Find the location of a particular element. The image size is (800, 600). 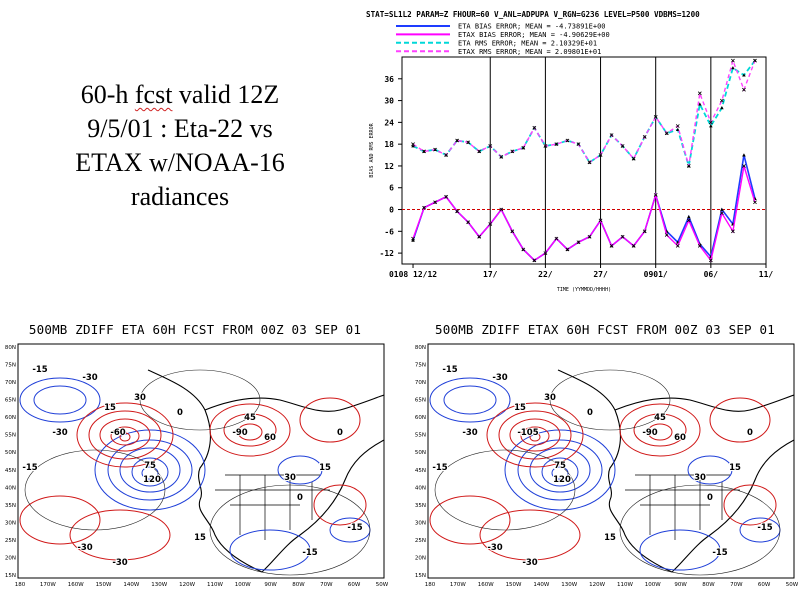

contour-label-13: 30 is located at coordinates (290, 478).